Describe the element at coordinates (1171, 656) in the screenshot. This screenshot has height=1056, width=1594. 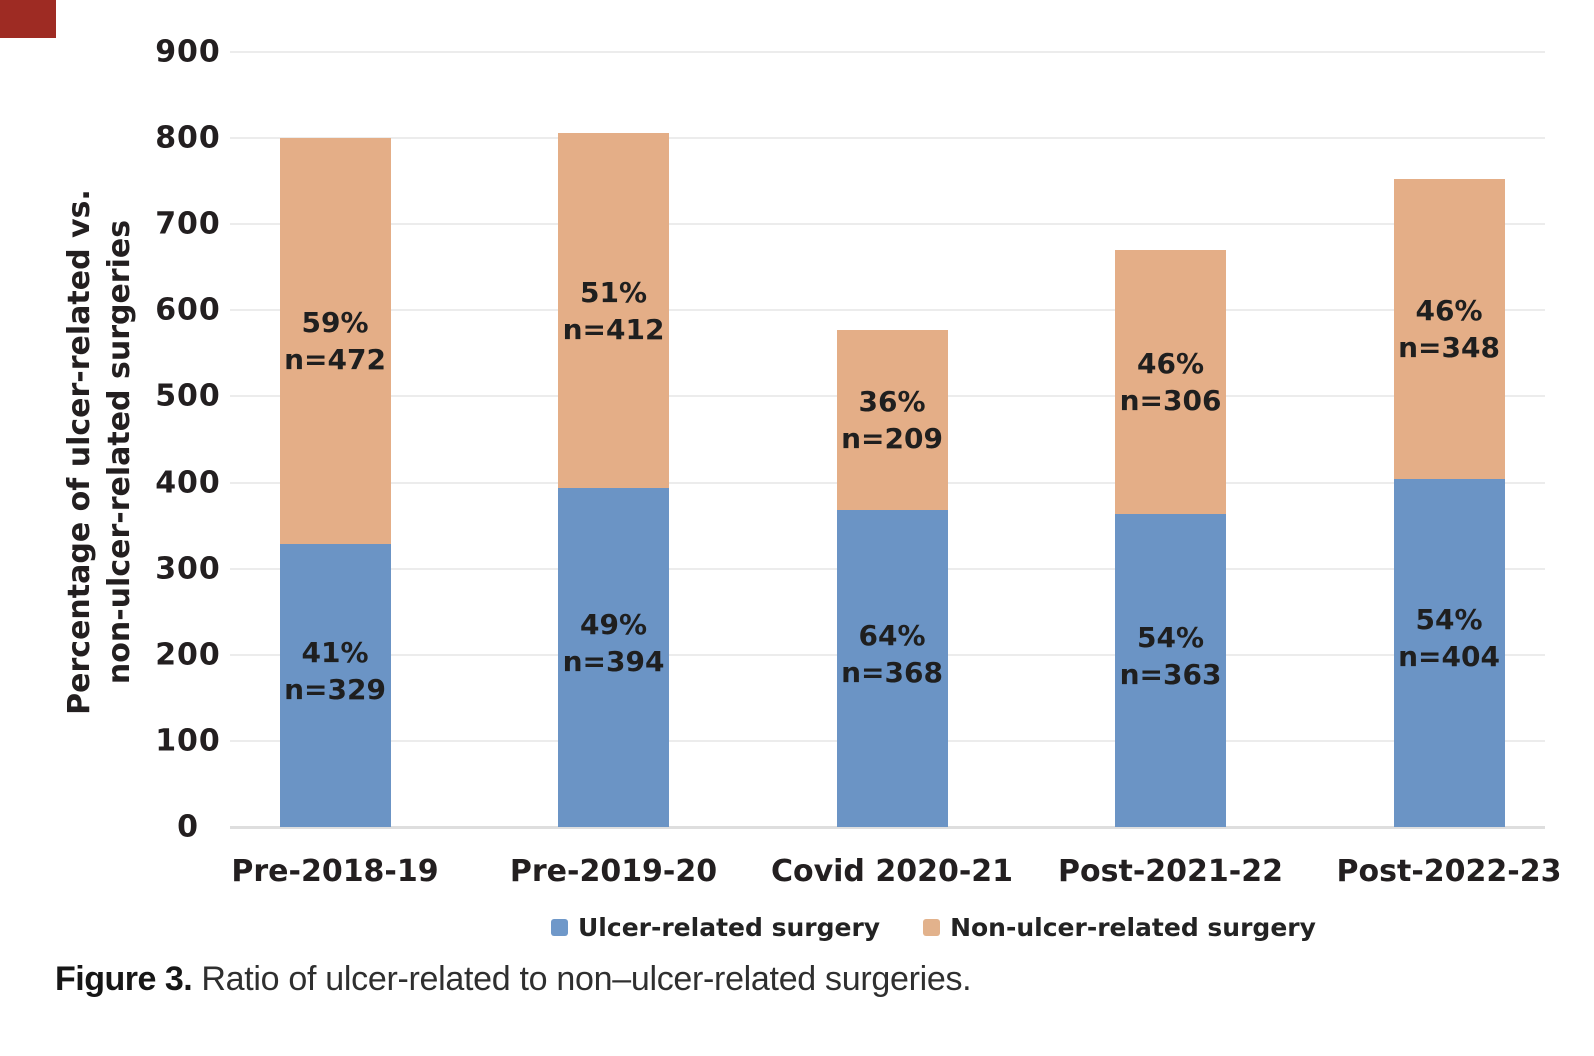
I see `ulcer-value-label-Post-2021-22: 54% n=363` at that location.